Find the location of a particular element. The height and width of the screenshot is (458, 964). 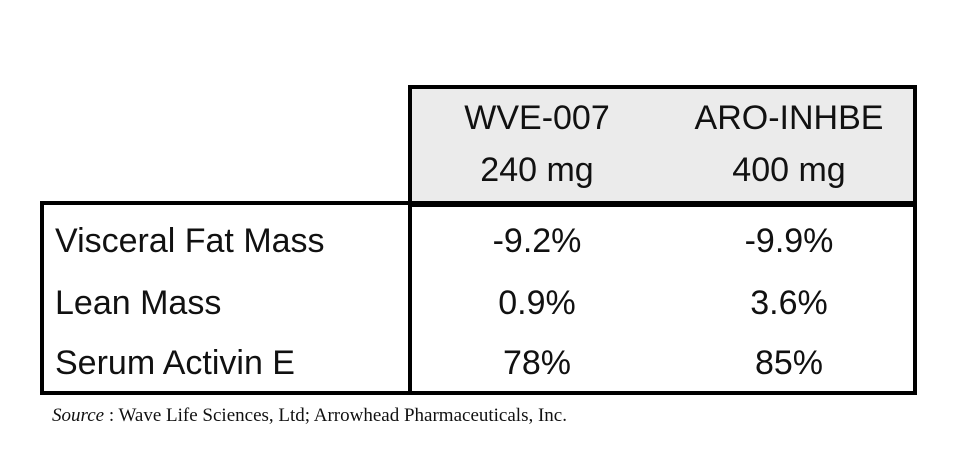

column-divider is located at coordinates (410, 298).